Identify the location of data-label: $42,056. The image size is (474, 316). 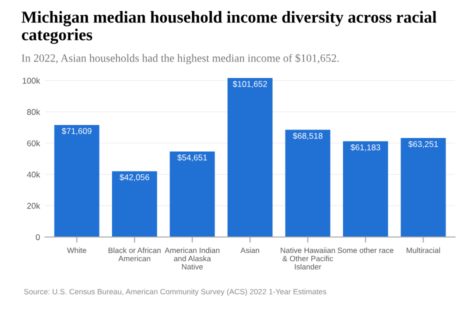
(135, 178).